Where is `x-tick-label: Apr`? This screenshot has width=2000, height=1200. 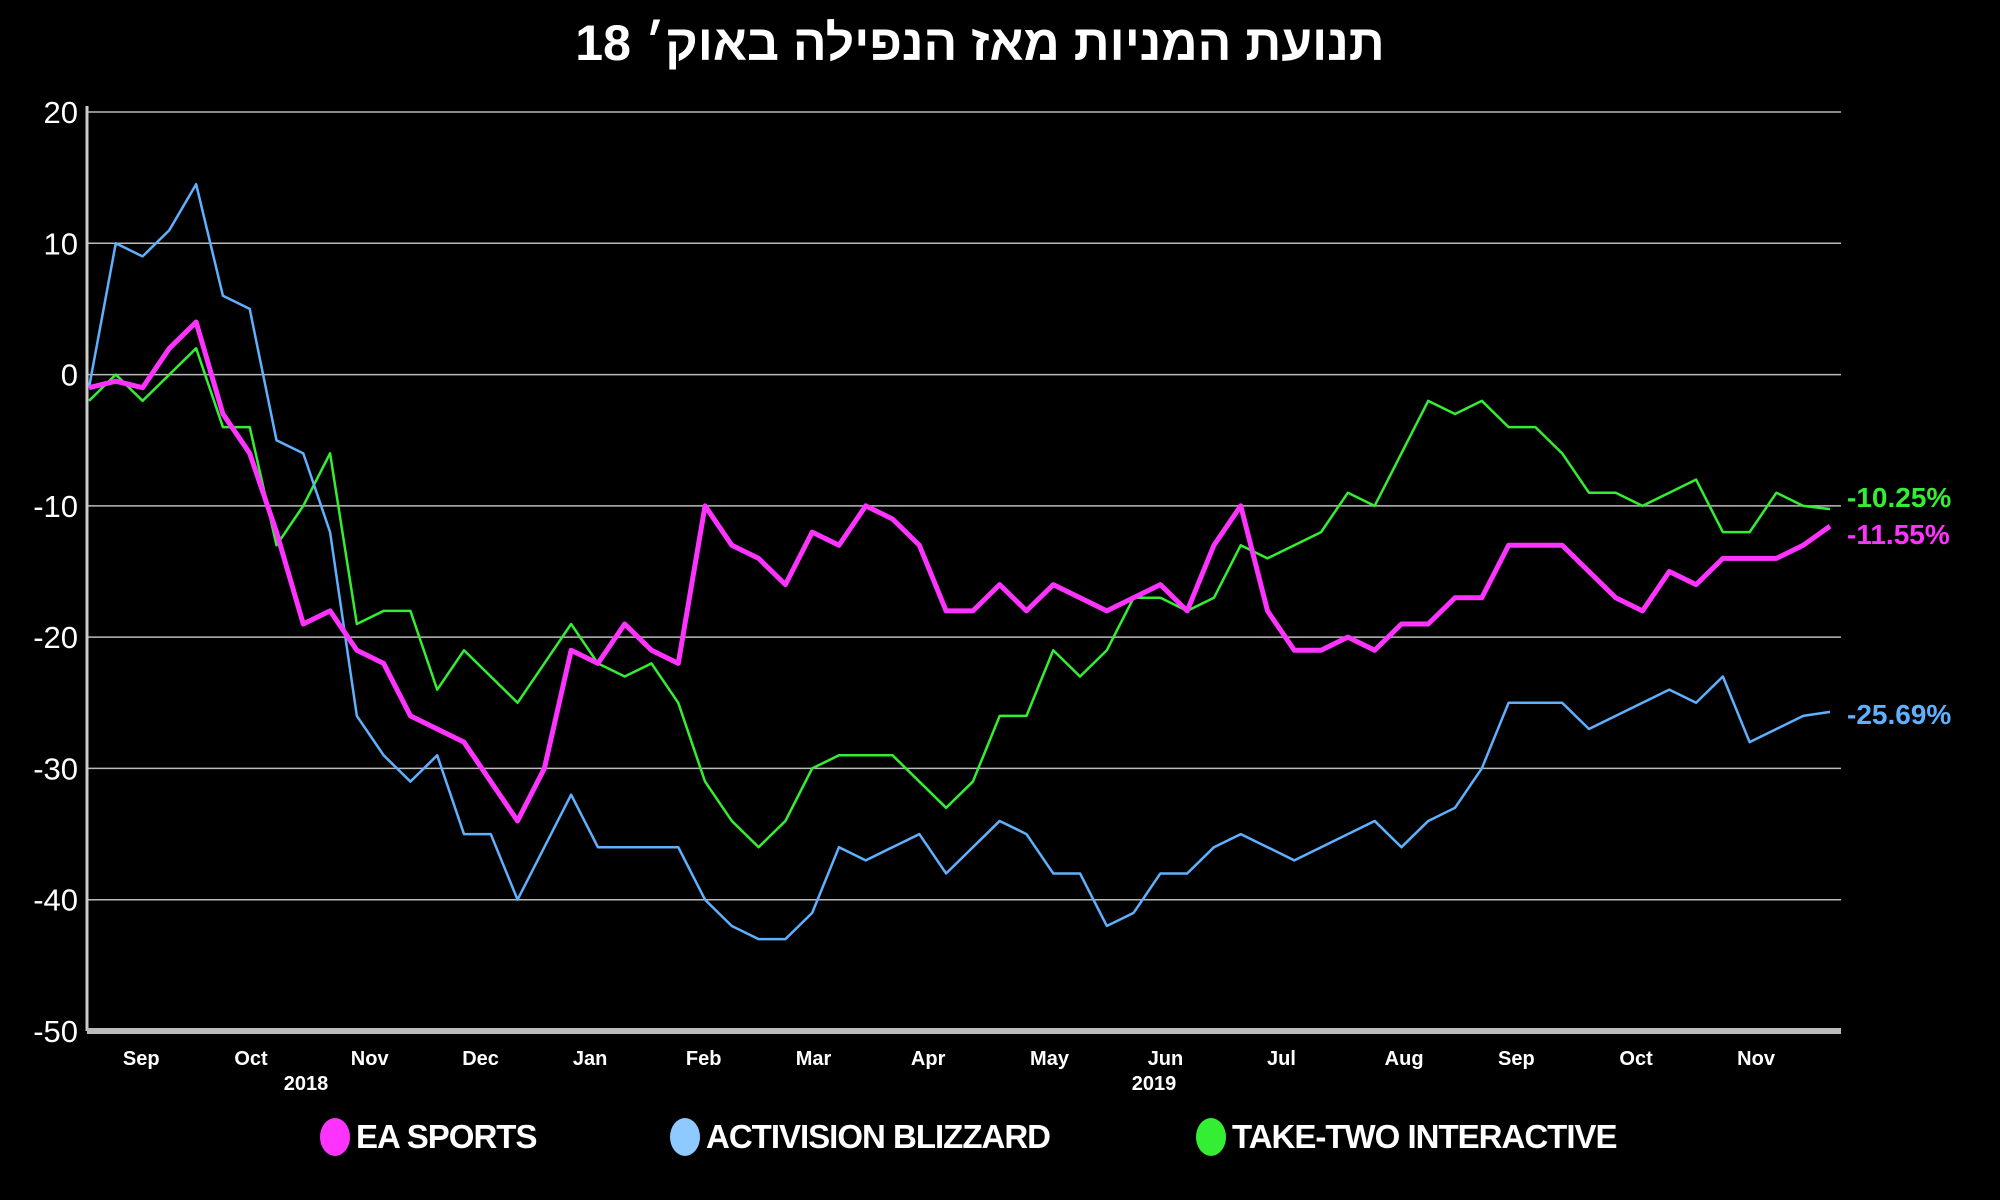 x-tick-label: Apr is located at coordinates (928, 1059).